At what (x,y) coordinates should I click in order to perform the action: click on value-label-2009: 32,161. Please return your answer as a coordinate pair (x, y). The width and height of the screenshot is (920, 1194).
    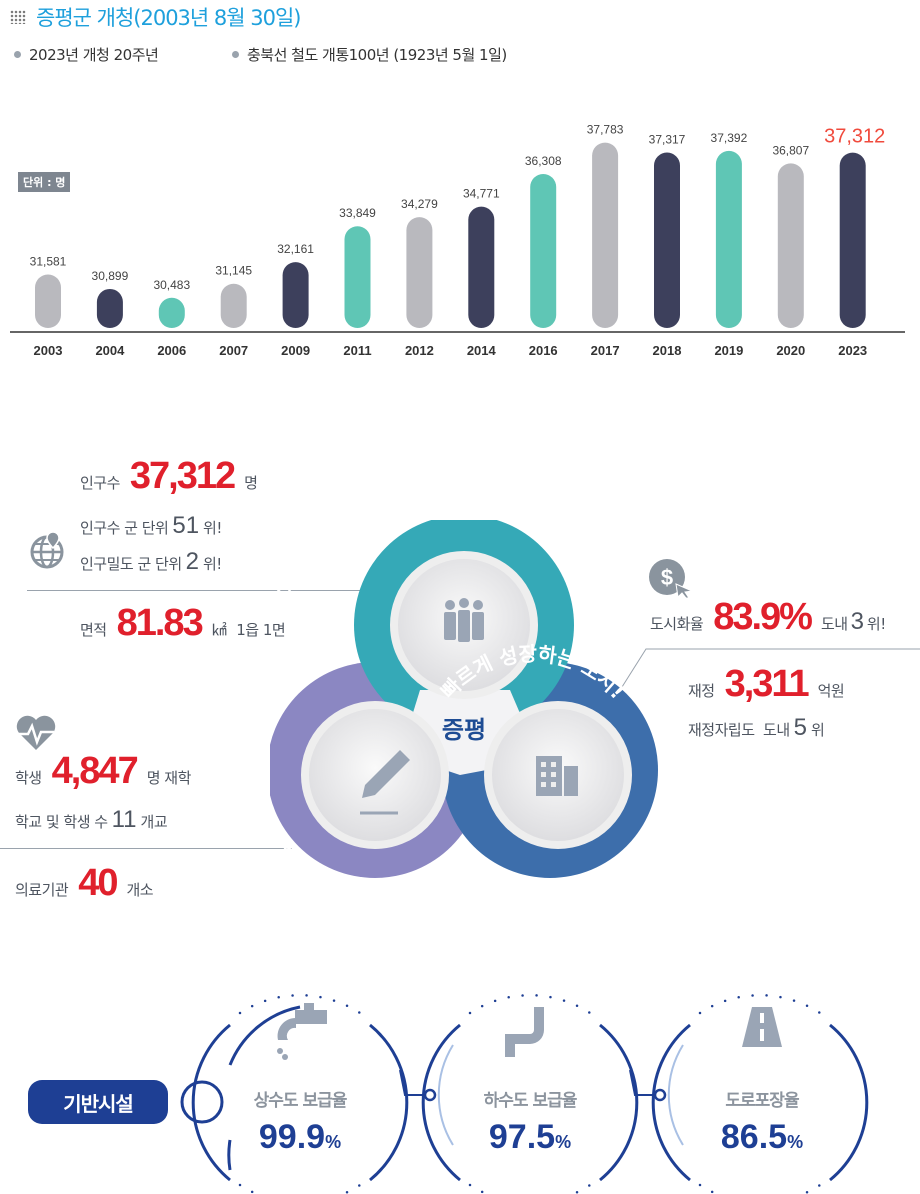
    Looking at the image, I should click on (295, 249).